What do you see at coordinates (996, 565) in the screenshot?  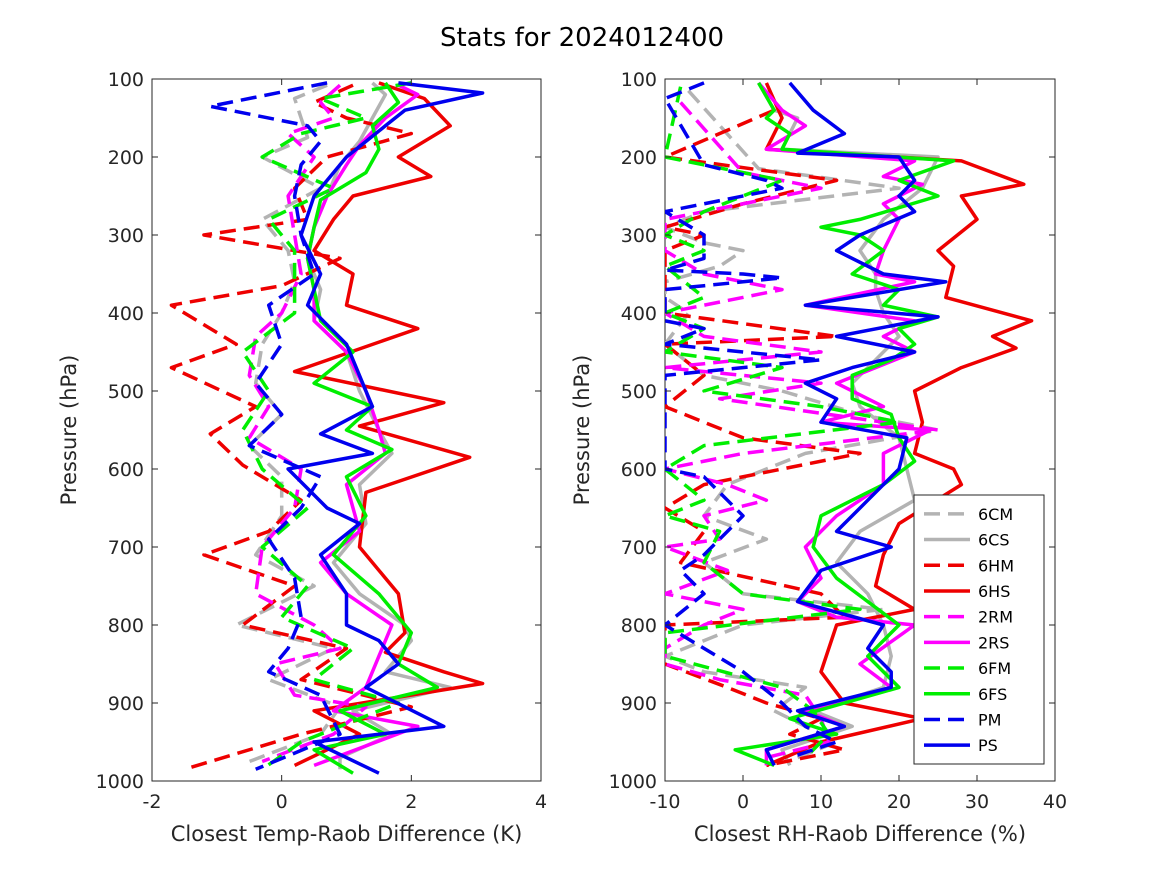 I see `legend-label-6hm: 6HM` at bounding box center [996, 565].